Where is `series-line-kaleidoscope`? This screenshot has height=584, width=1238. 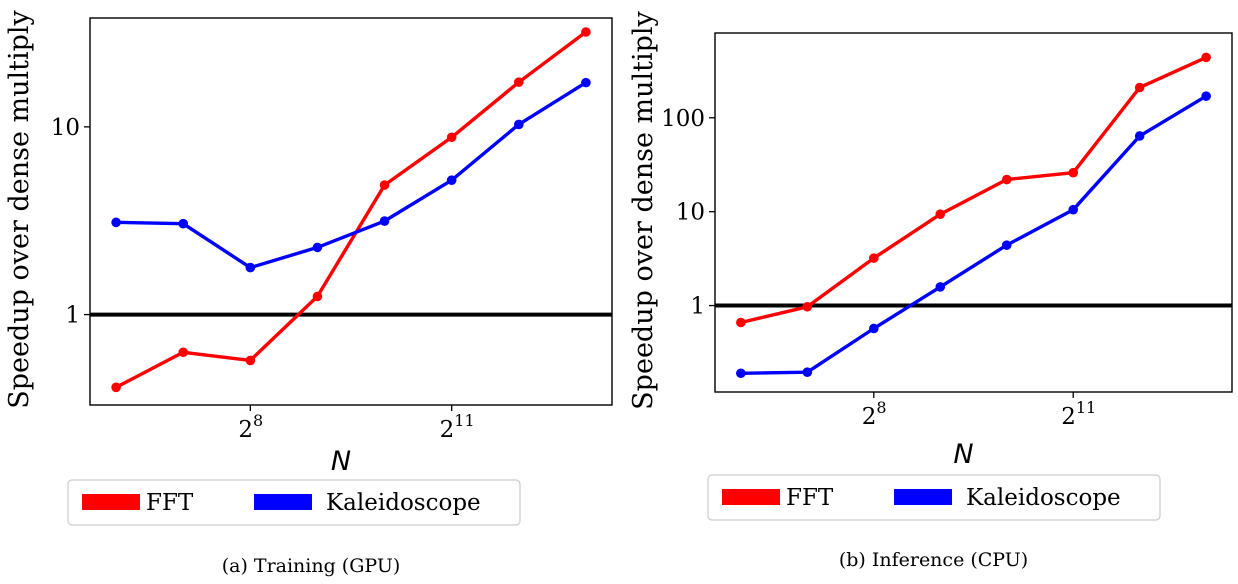 series-line-kaleidoscope is located at coordinates (351, 175).